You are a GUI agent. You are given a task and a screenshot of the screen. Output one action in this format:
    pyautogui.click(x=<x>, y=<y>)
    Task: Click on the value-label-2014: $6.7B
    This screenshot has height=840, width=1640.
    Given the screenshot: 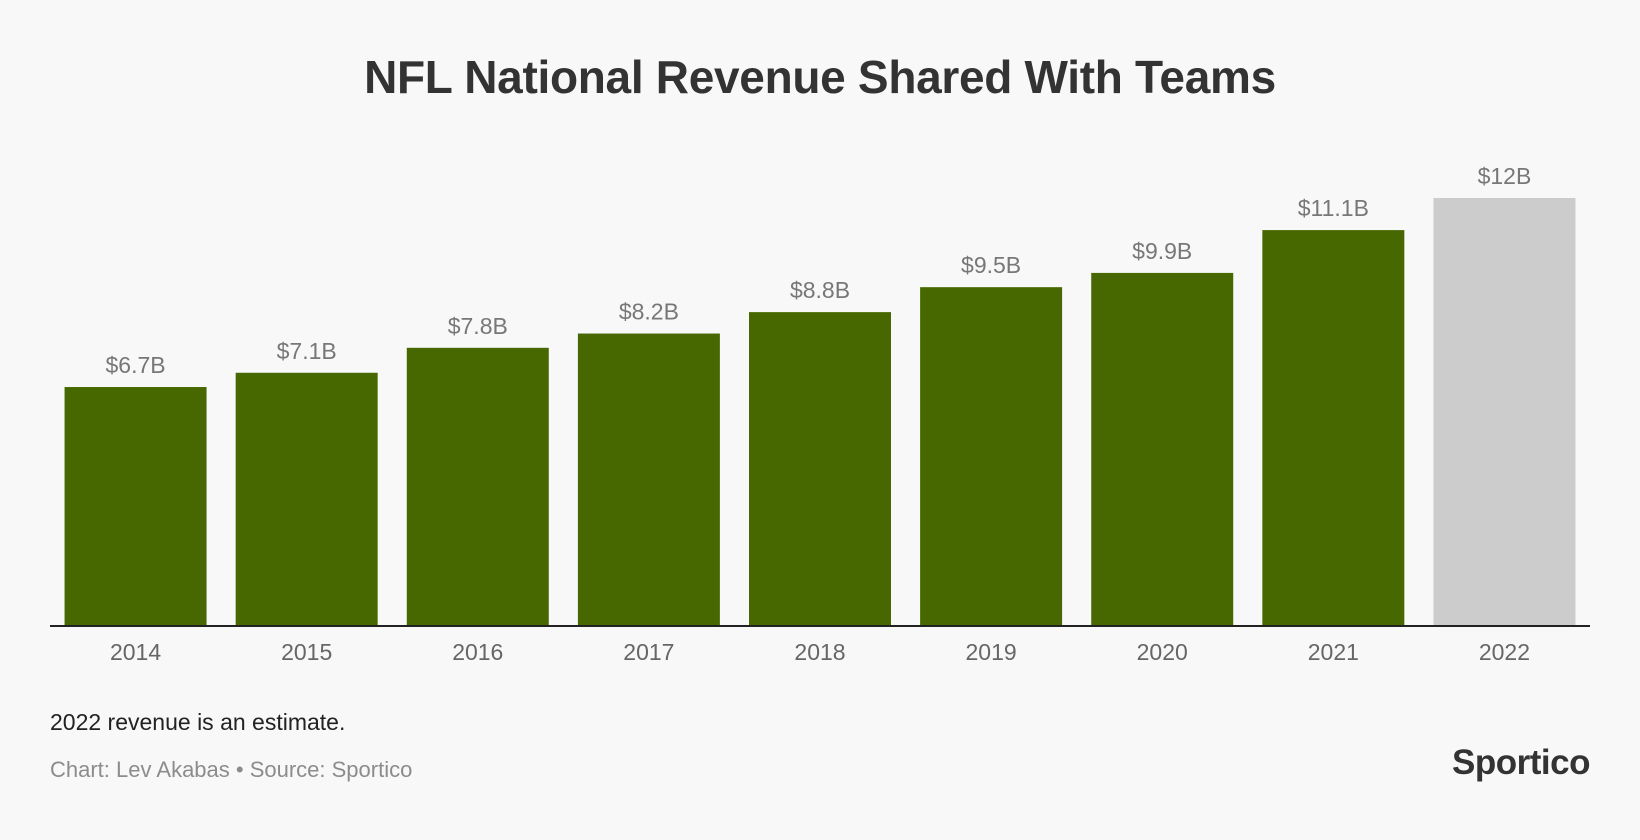 What is the action you would take?
    pyautogui.click(x=136, y=365)
    